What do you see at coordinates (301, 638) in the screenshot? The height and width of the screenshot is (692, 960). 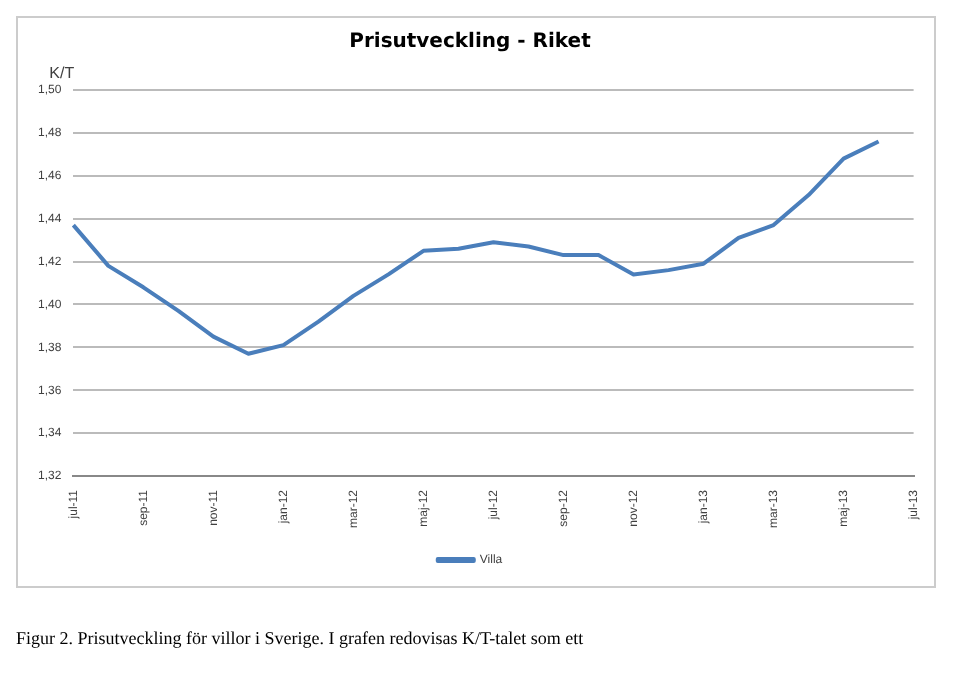 I see `text: Figur 2. Prisutveckling för villor i Sverige. I grafen redovisas K/T-talet som ett` at bounding box center [301, 638].